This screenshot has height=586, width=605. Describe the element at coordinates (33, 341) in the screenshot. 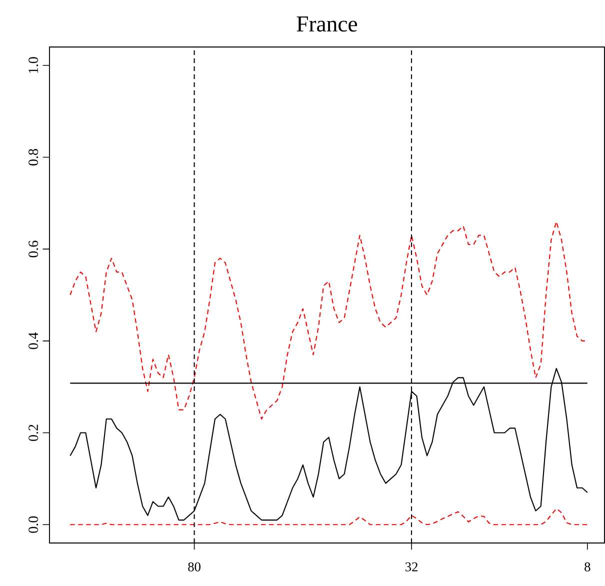

I see `y-tick-label: 0.4` at that location.